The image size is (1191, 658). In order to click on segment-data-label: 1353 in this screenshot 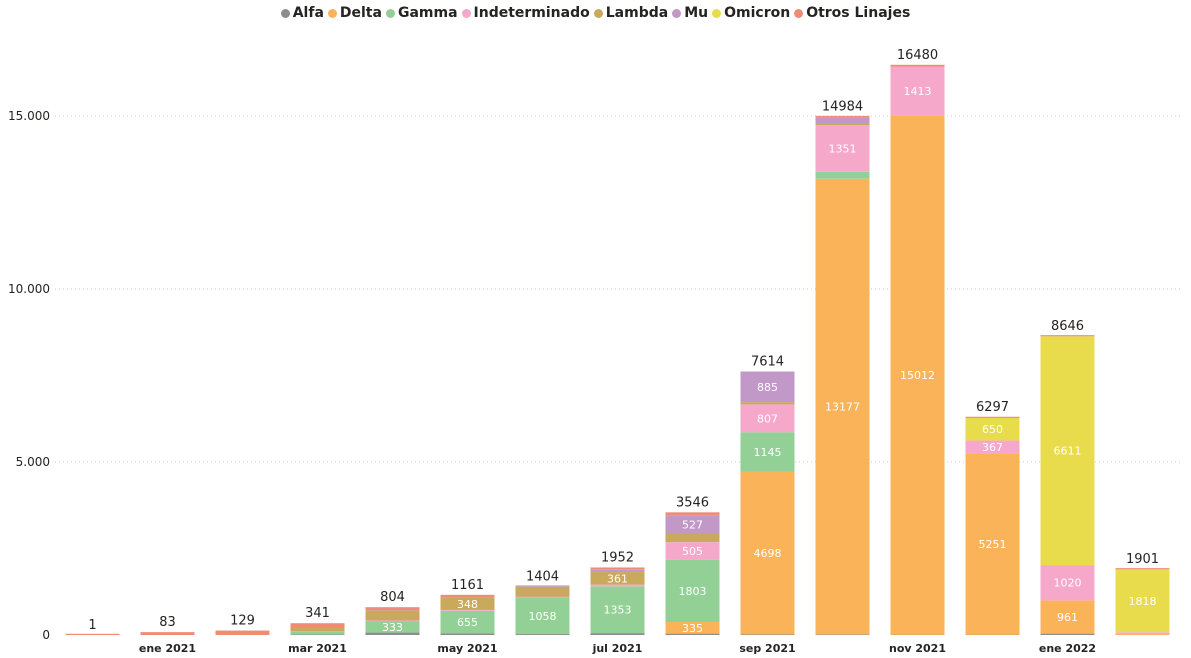, I will do `click(618, 610)`.